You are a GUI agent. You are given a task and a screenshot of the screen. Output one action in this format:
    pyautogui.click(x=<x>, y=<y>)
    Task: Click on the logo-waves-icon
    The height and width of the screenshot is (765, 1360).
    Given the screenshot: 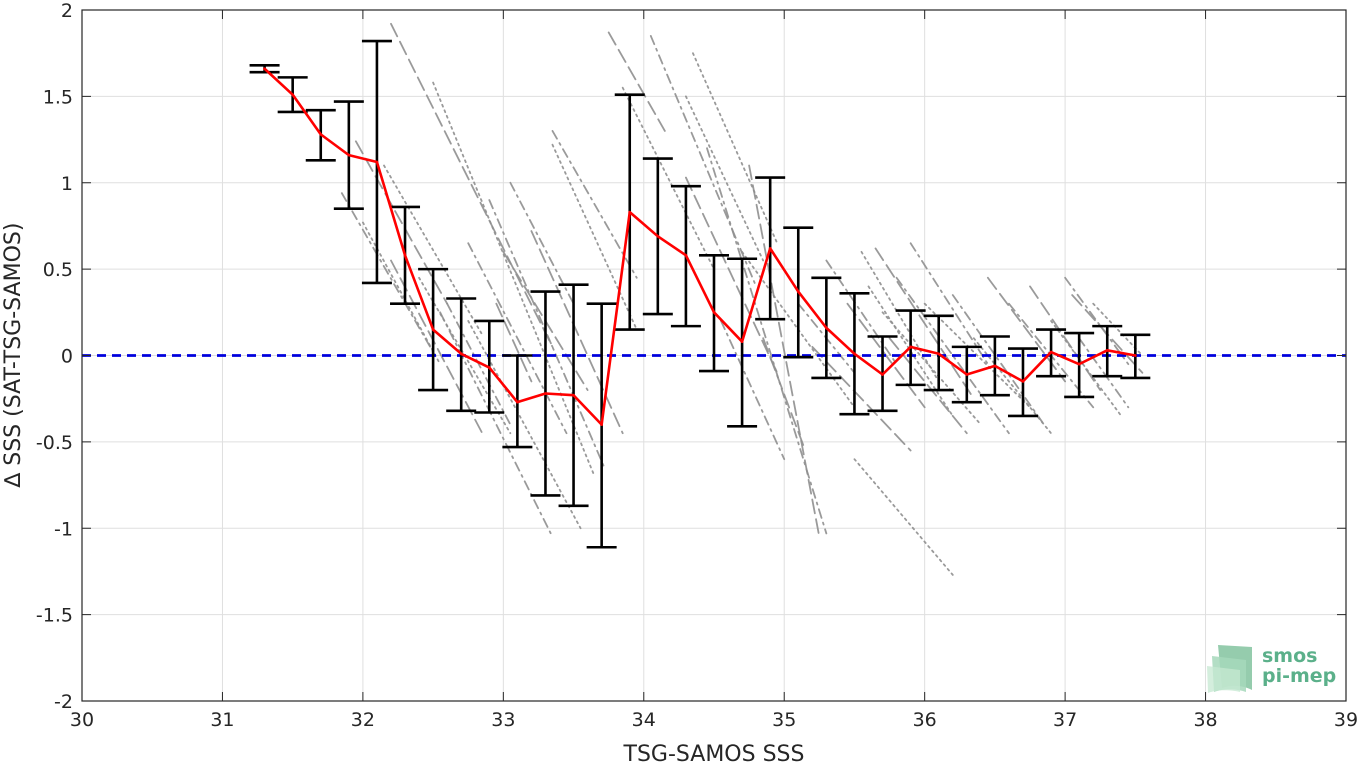 What is the action you would take?
    pyautogui.click(x=1229, y=669)
    